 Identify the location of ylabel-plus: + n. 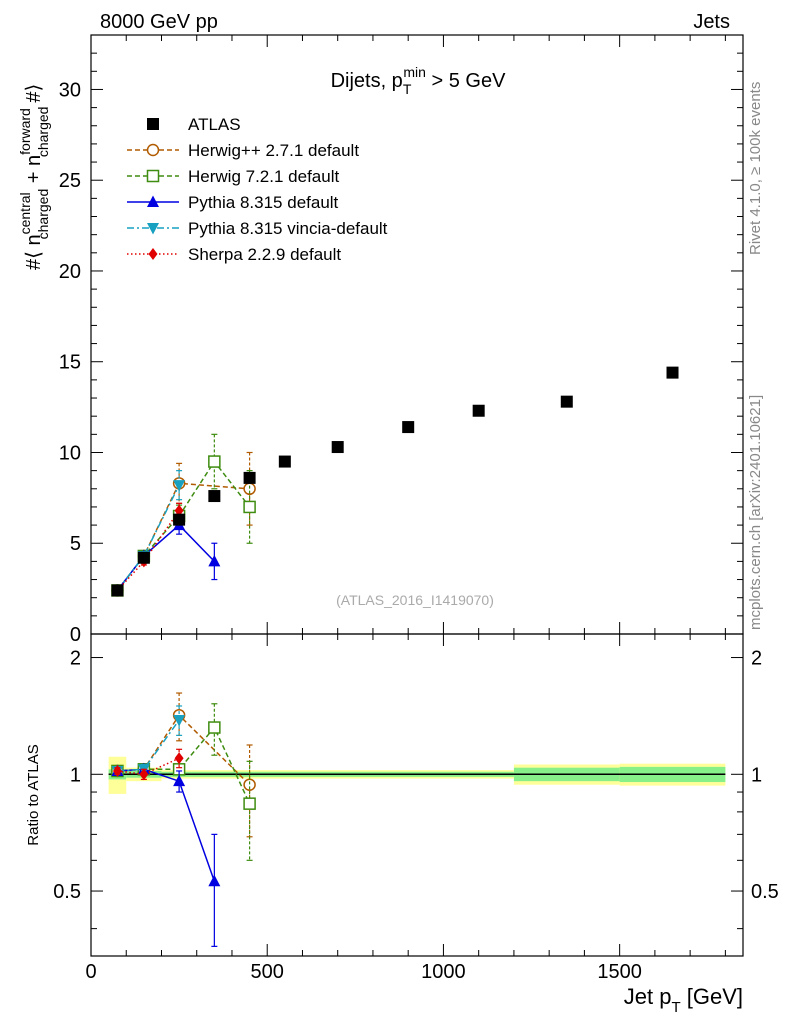
(34, 172).